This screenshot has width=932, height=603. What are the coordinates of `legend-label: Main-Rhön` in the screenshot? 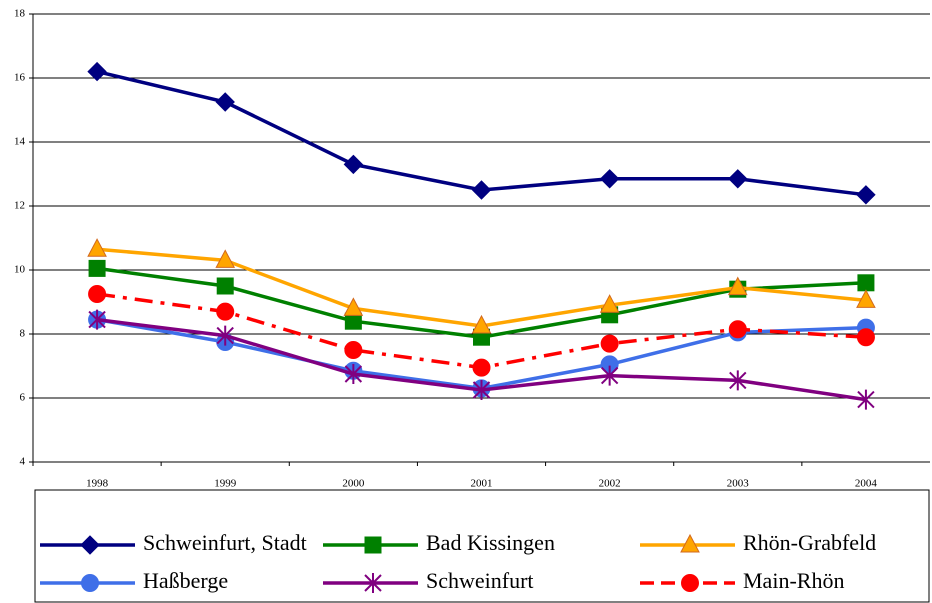 It's located at (793, 580).